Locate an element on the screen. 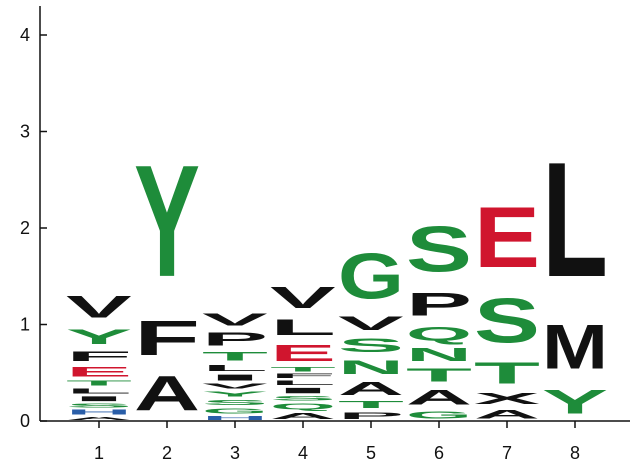 Image resolution: width=637 pixels, height=472 pixels. x-tick-label: 4 is located at coordinates (303, 453).